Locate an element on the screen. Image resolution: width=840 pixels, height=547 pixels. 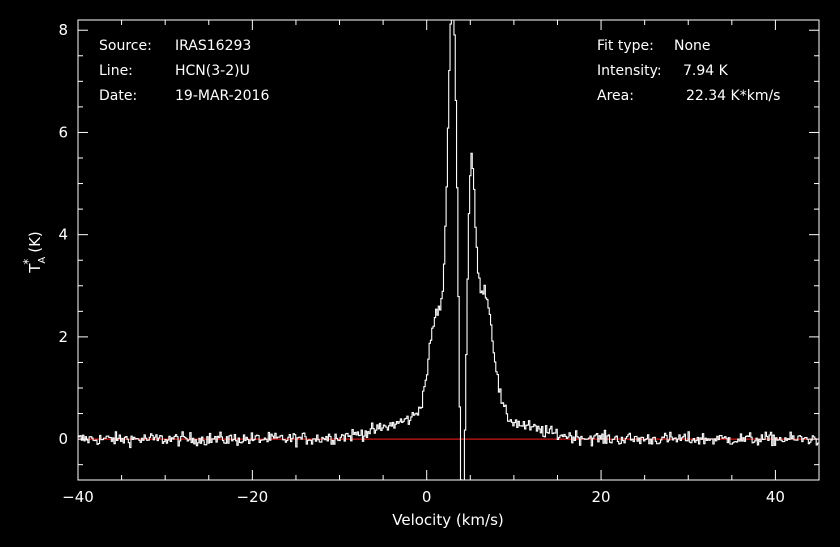
y-axis-label-symbol: T is located at coordinates (35, 268).